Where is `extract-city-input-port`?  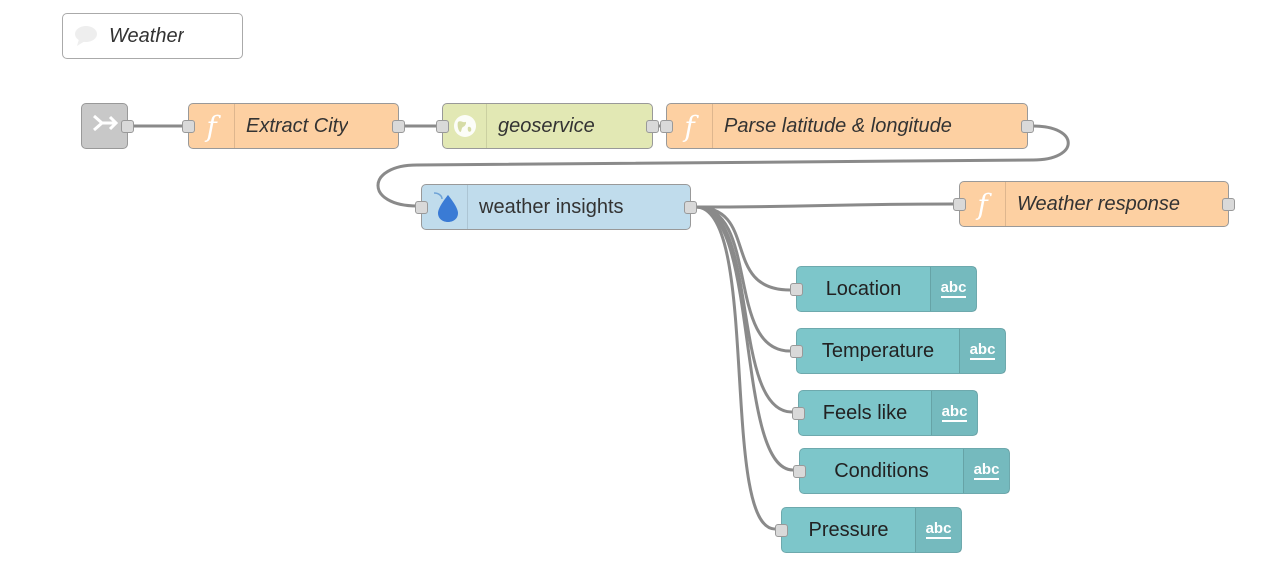
extract-city-input-port is located at coordinates (188, 126).